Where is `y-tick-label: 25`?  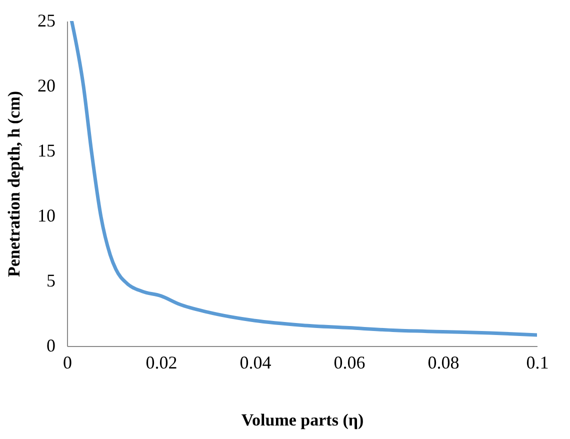 y-tick-label: 25 is located at coordinates (47, 20).